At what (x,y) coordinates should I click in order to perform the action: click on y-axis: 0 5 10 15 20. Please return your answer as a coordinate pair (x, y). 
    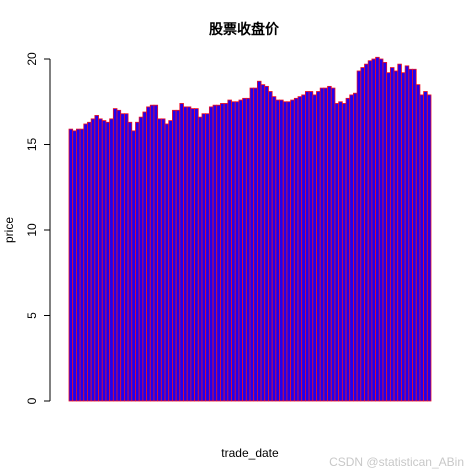
    Looking at the image, I should click on (38, 228).